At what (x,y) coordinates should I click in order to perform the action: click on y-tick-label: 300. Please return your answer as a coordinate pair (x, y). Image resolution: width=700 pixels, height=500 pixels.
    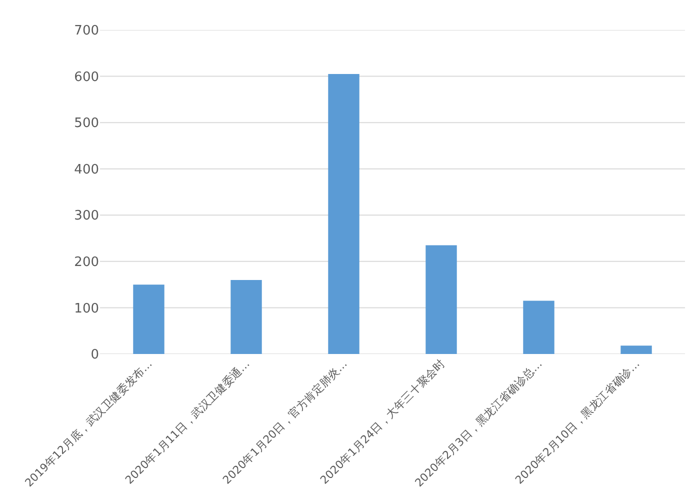
    Looking at the image, I should click on (86, 216).